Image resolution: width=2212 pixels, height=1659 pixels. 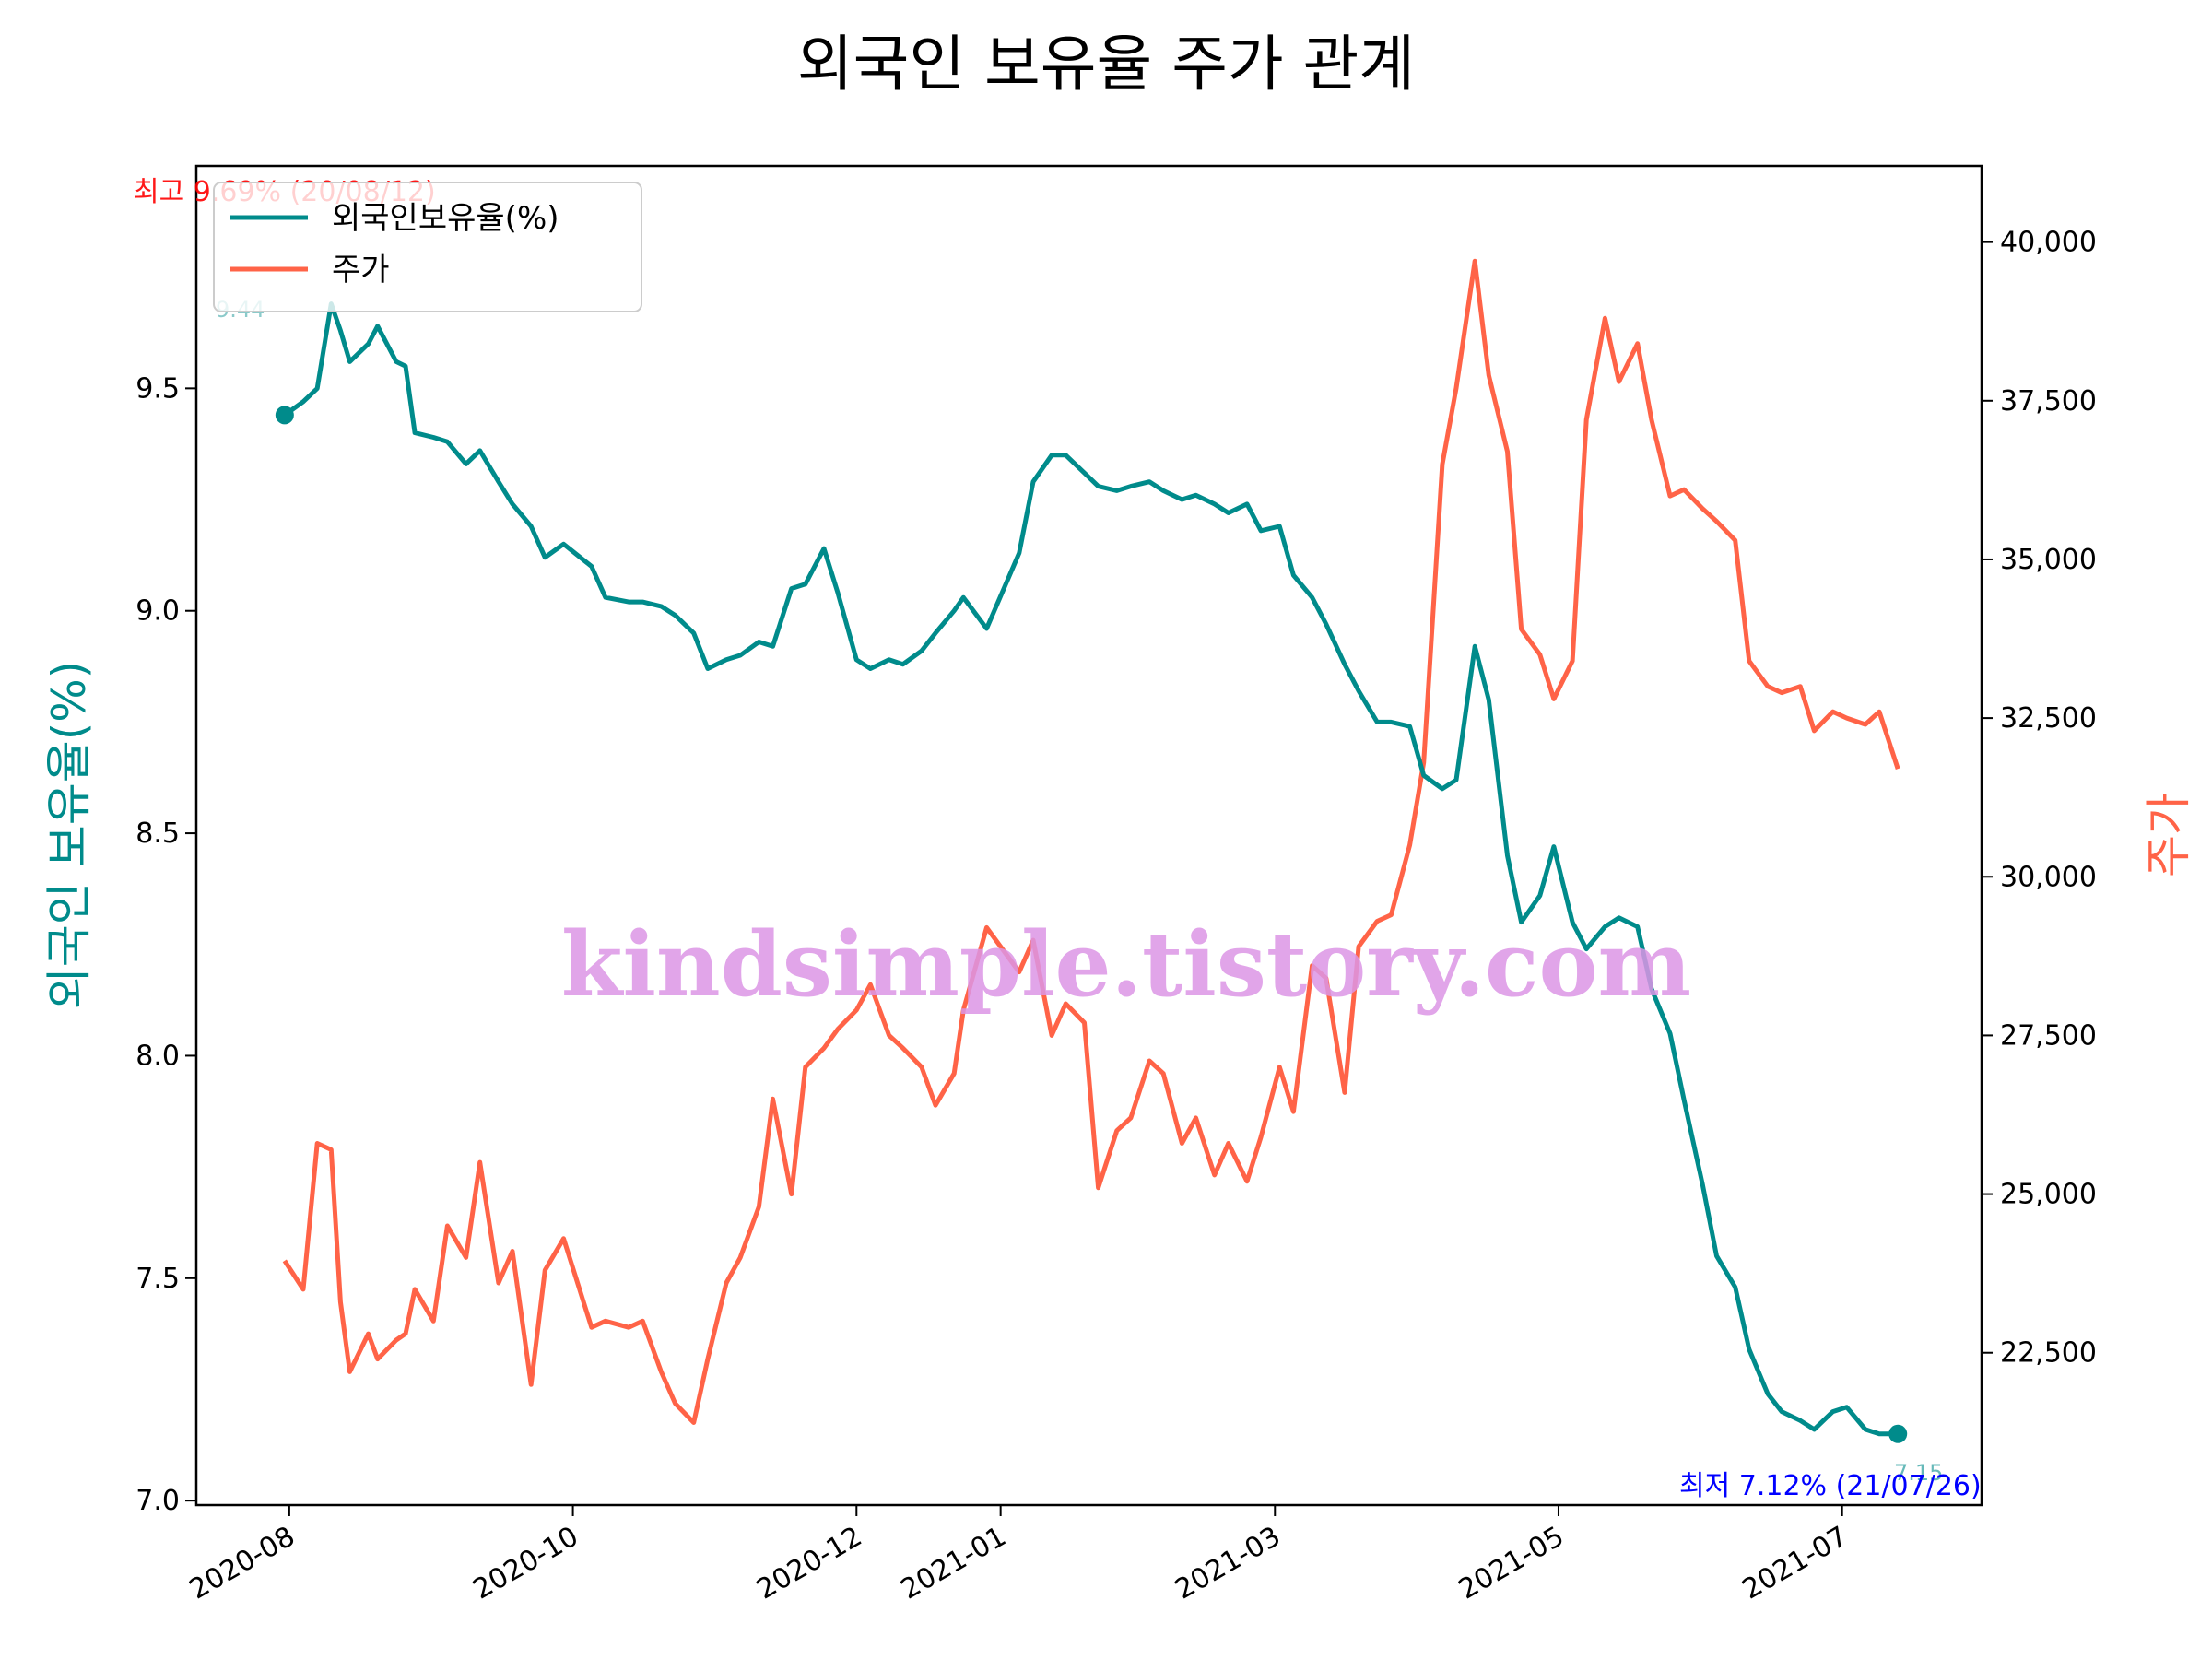 What do you see at coordinates (526, 1563) in the screenshot?
I see `x-tick-label: 2020-10` at bounding box center [526, 1563].